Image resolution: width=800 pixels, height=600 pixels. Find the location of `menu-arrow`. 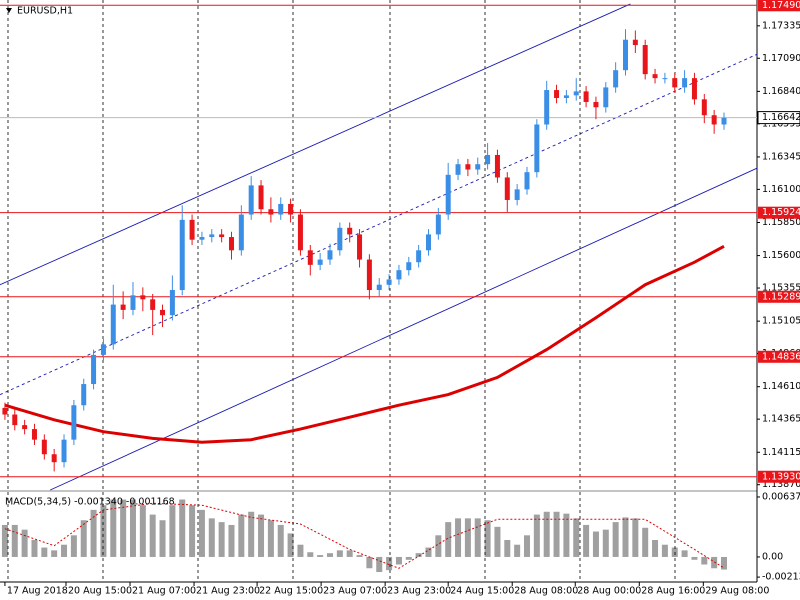

menu-arrow is located at coordinates (9, 10).